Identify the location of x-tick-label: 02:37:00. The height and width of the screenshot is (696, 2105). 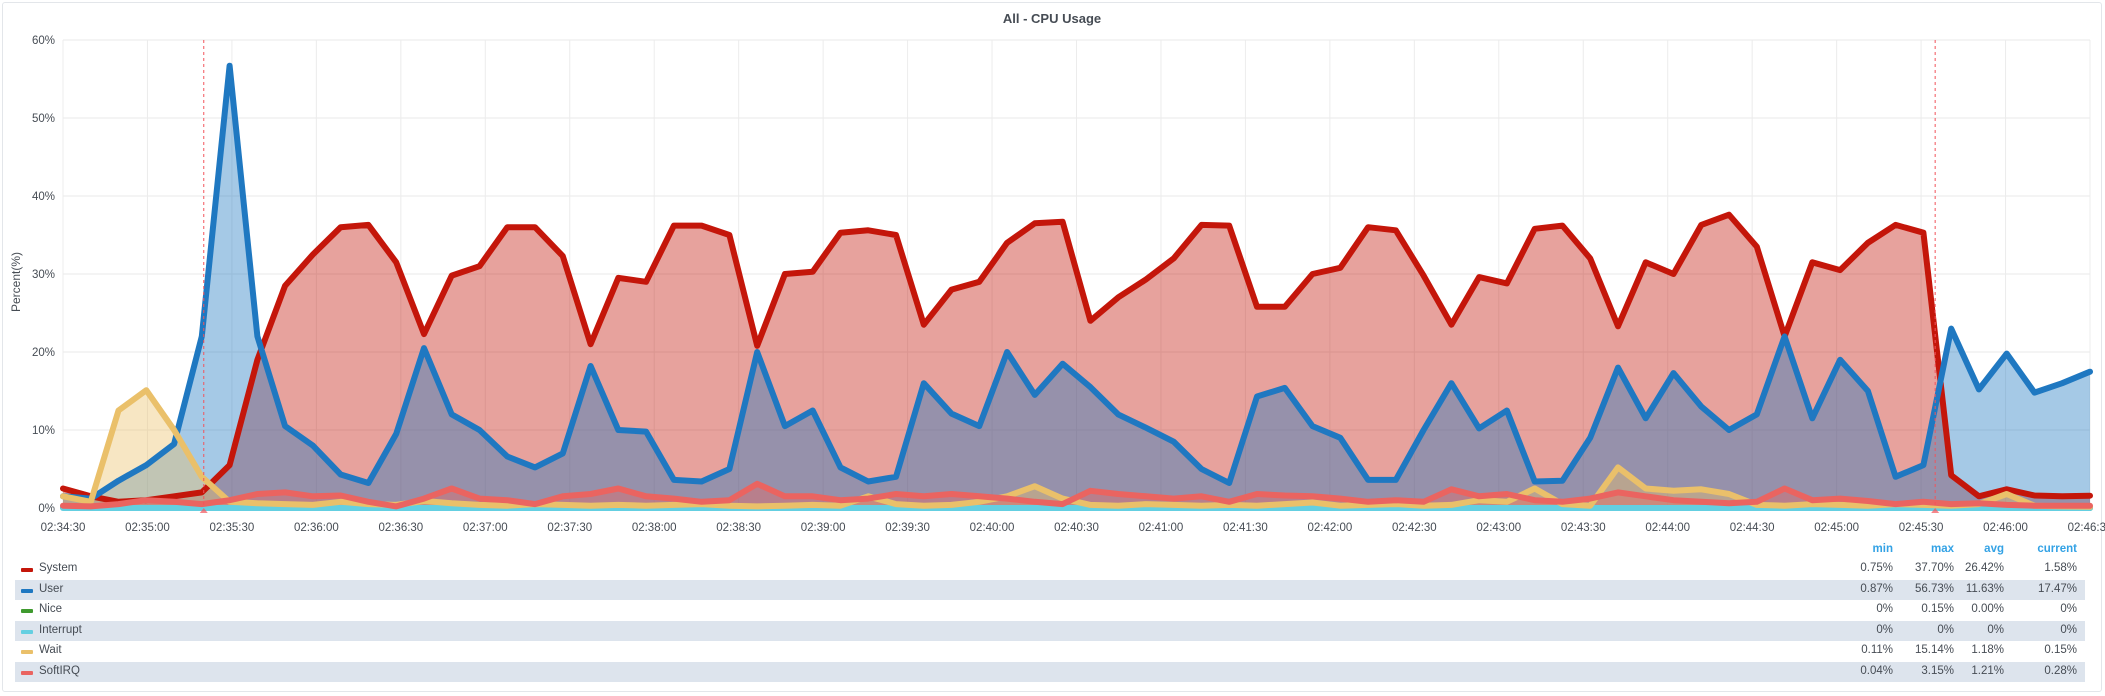
(485, 528).